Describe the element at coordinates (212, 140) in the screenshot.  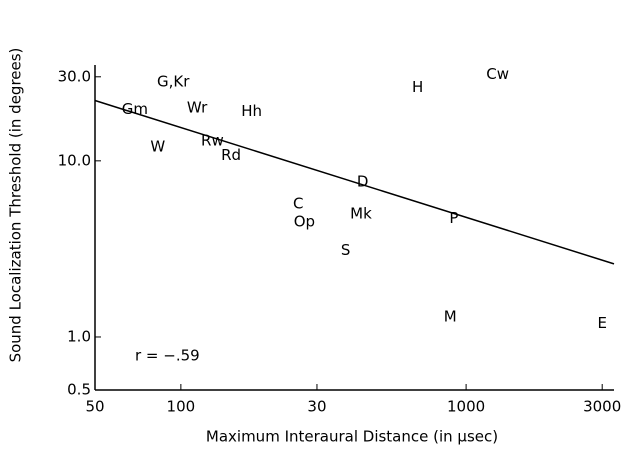
I see `point-label: Rw` at that location.